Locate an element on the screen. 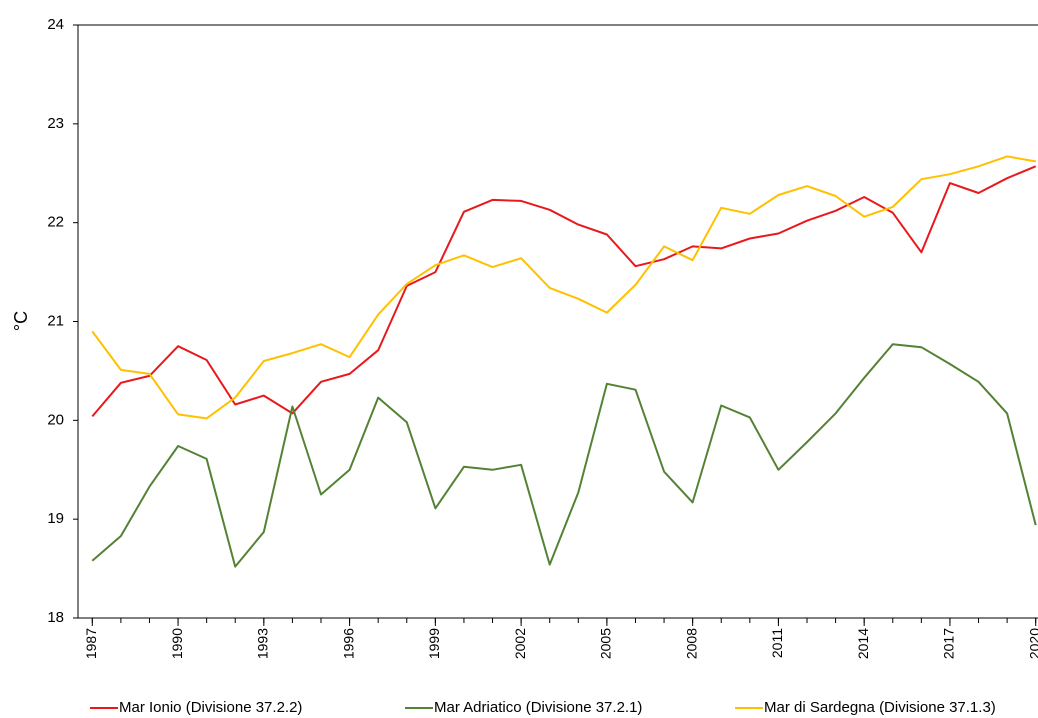 The image size is (1038, 718). x-tick-label: 2020 is located at coordinates (1032, 643).